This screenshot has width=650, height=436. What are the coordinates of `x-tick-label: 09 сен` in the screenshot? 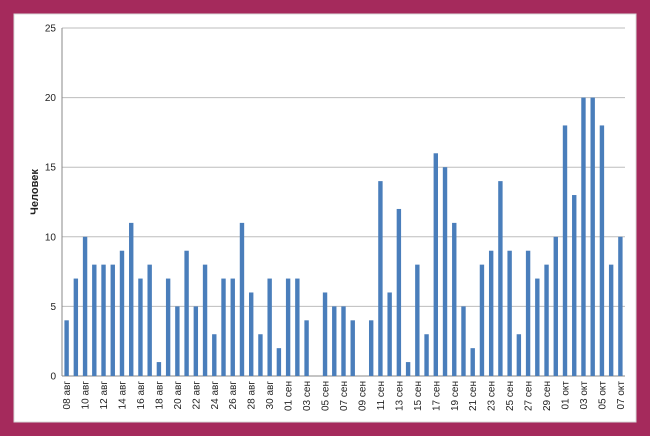 It's located at (362, 396).